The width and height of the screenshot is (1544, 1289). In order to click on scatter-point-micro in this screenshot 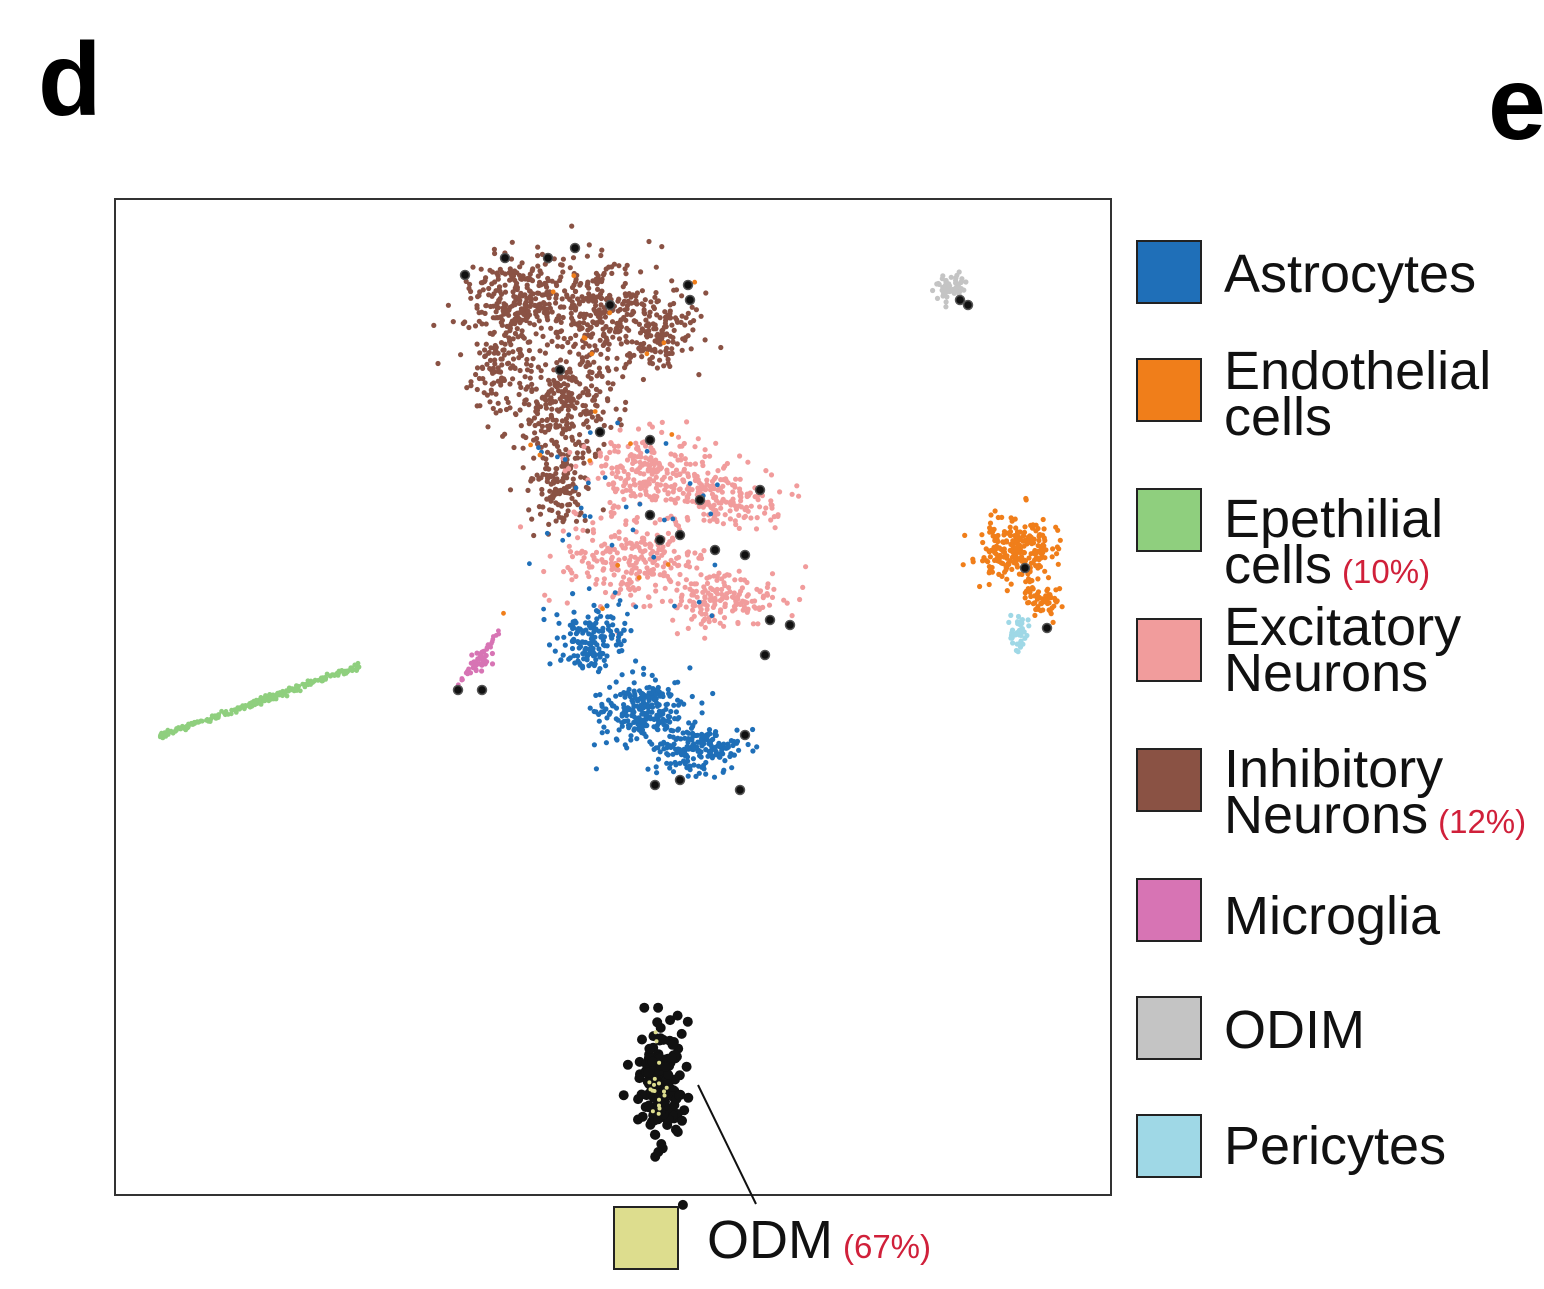, I will do `click(491, 644)`.